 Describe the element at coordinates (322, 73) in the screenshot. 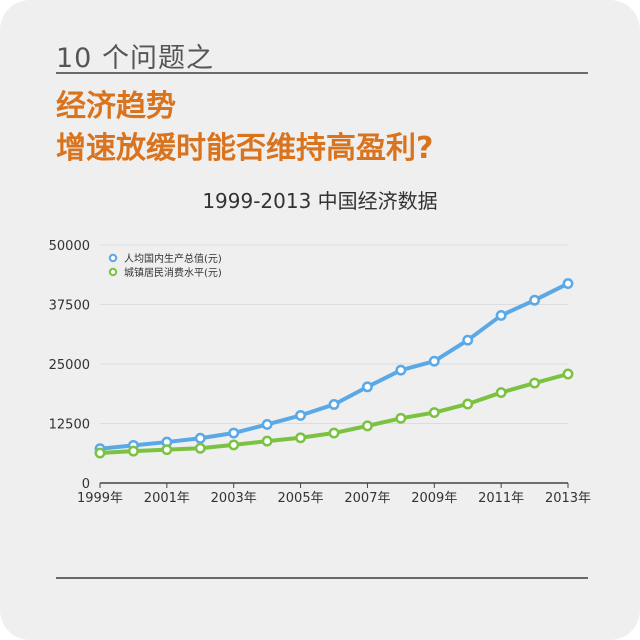

I see `top-divider` at that location.